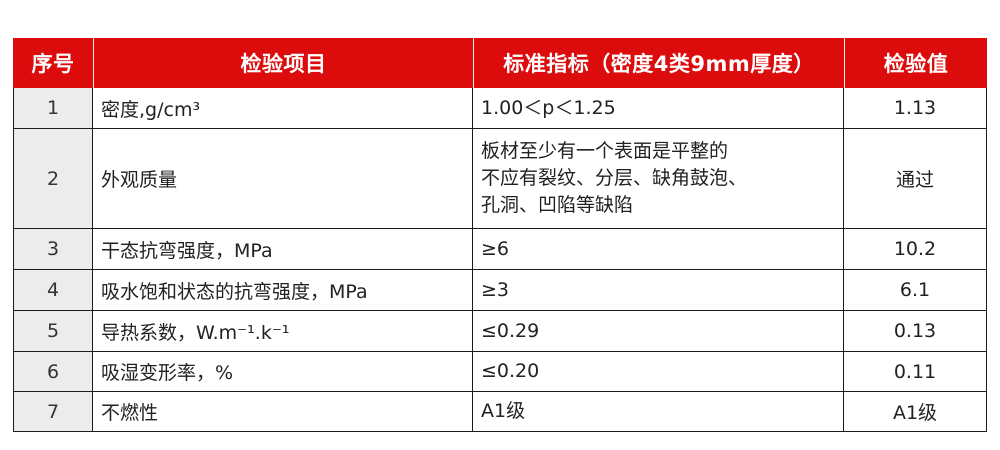 The height and width of the screenshot is (450, 1000). I want to click on item-cell: 吸湿变形率，%, so click(283, 372).